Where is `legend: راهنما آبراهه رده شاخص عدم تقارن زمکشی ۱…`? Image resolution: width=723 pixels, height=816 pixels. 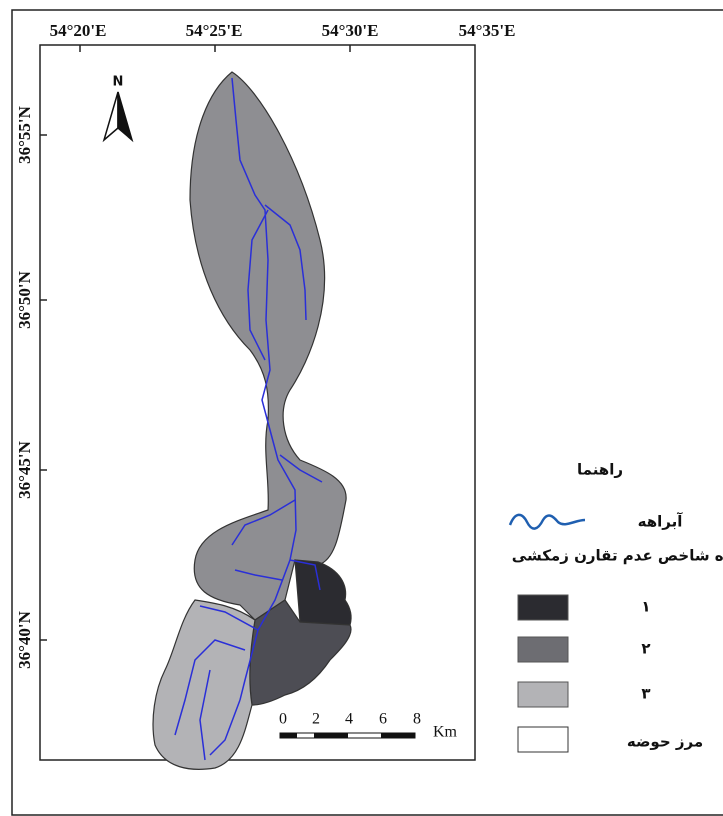 legend: راهنما آبراهه رده شاخص عدم تقارن زمکشی ۱… is located at coordinates (615, 607).